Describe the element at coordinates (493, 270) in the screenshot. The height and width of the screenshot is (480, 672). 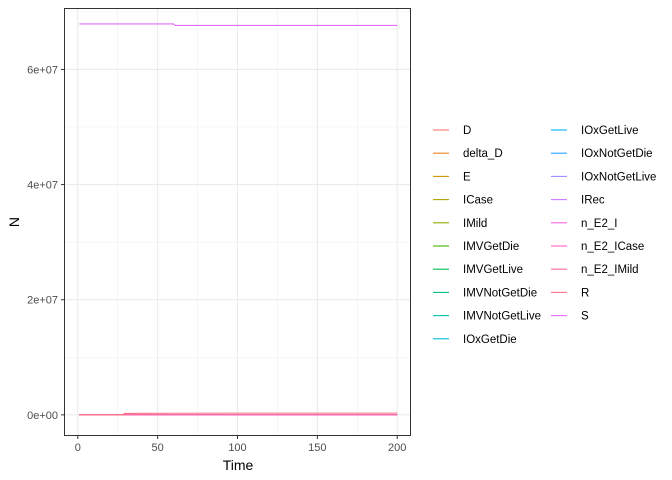
I see `legend-label-imvgetlive: IMVGetLive` at that location.